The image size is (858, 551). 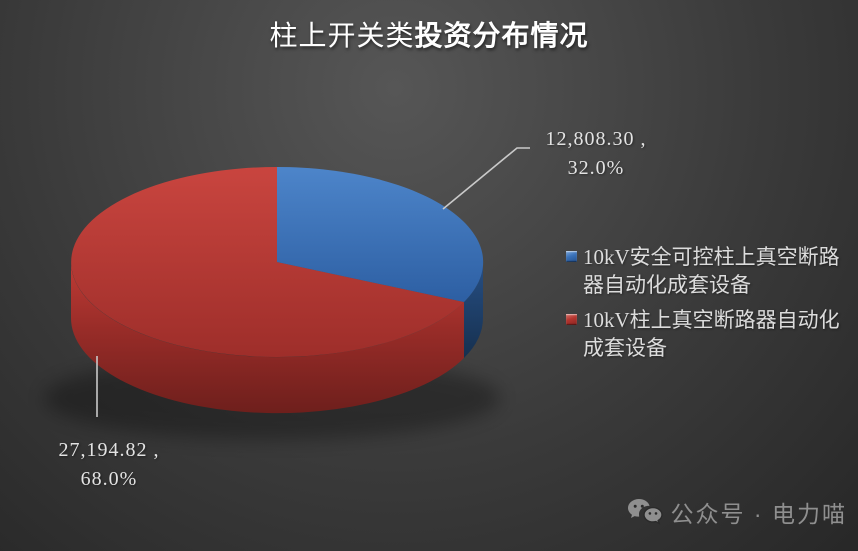 What do you see at coordinates (711, 271) in the screenshot?
I see `legend-label-blue: 10kV安全可控柱上真空断路器自动化成套设备` at bounding box center [711, 271].